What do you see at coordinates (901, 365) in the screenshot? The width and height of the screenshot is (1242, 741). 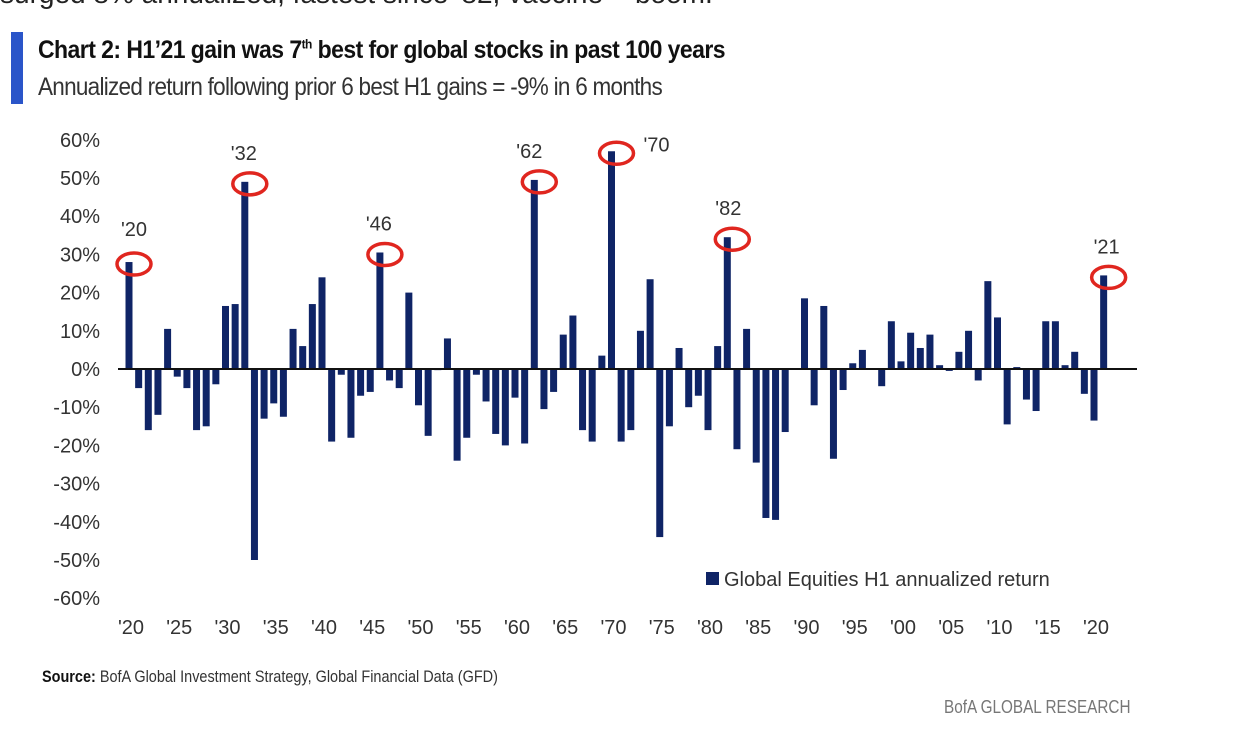 I see `bar-2000` at bounding box center [901, 365].